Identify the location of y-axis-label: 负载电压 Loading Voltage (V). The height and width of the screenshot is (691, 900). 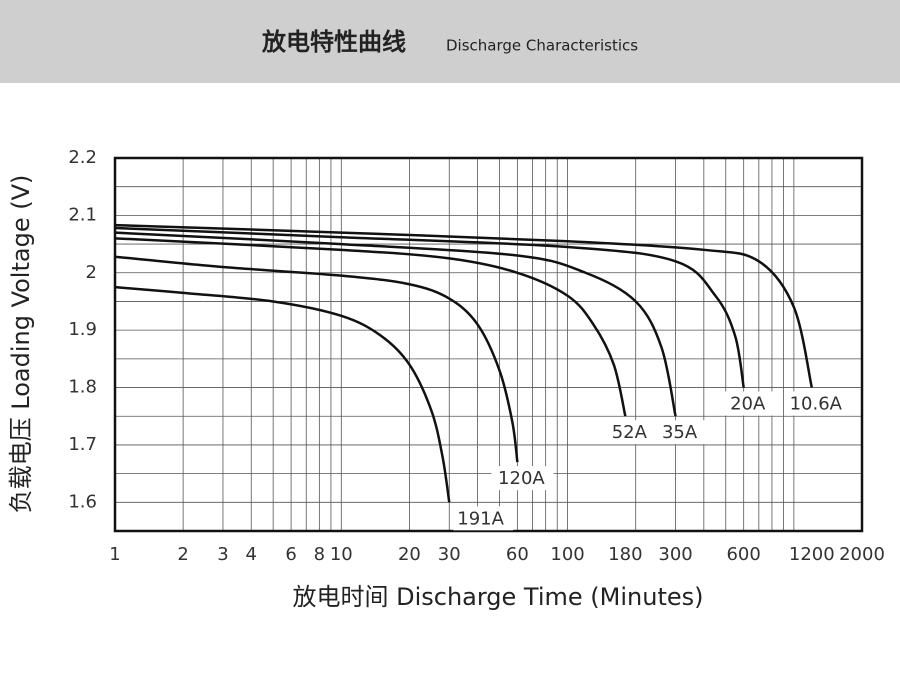
(21, 344).